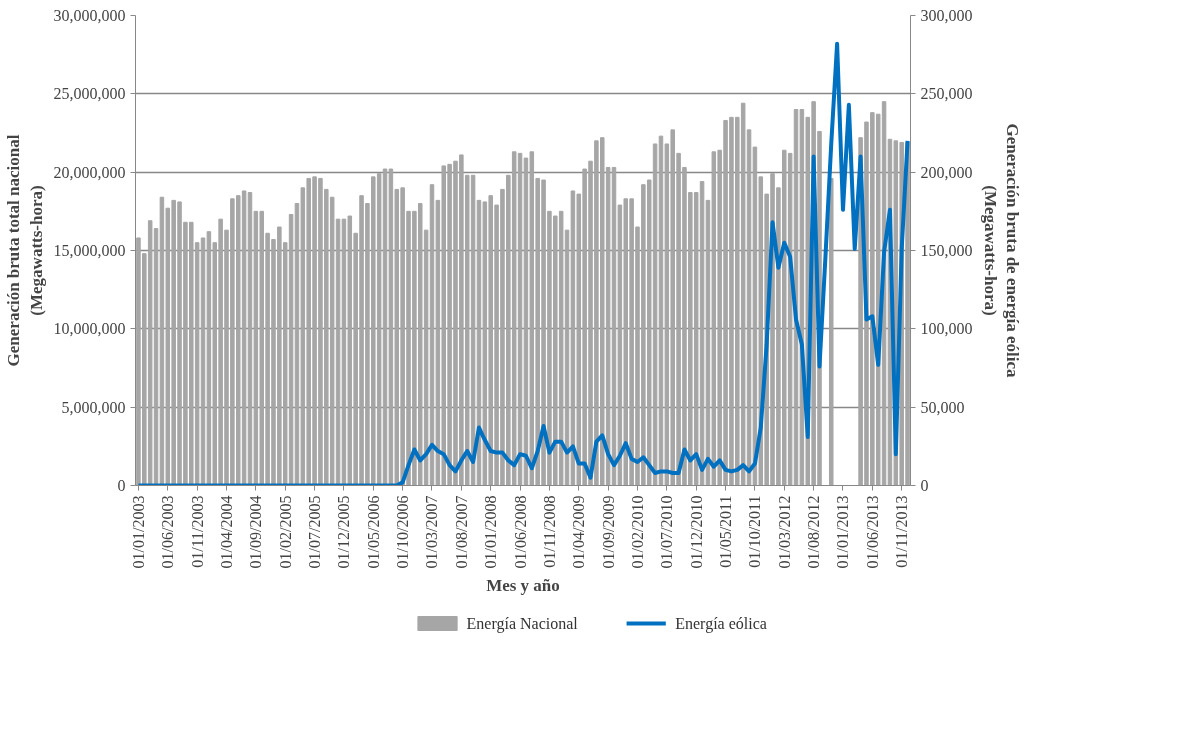 The height and width of the screenshot is (742, 1181). What do you see at coordinates (946, 329) in the screenshot?
I see `y2-tick-label: 100,000` at bounding box center [946, 329].